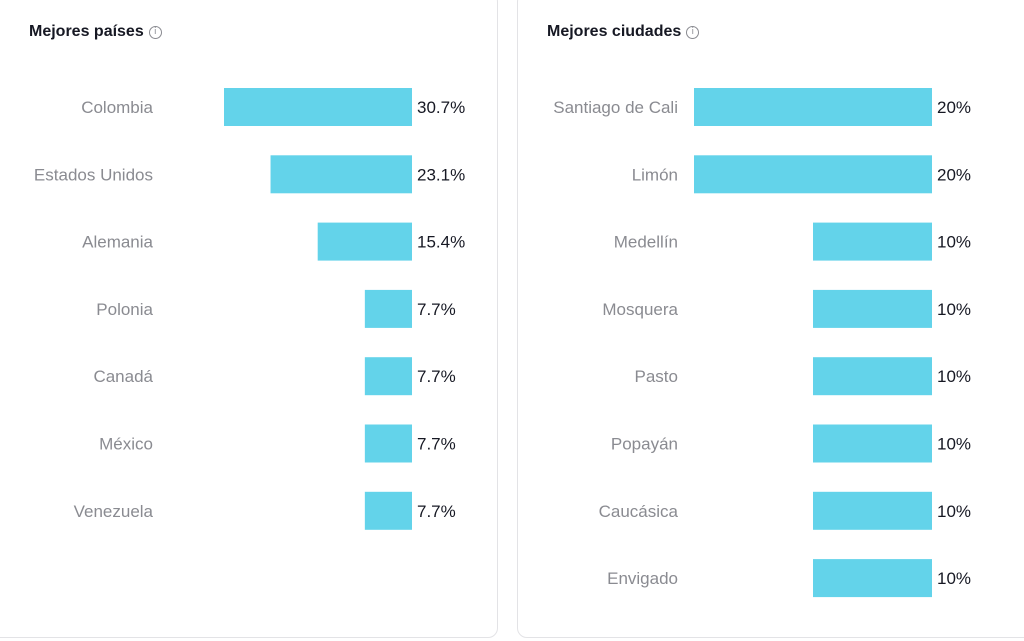 The height and width of the screenshot is (641, 1024). Describe the element at coordinates (117, 107) in the screenshot. I see `country-category-label: Colombia` at that location.